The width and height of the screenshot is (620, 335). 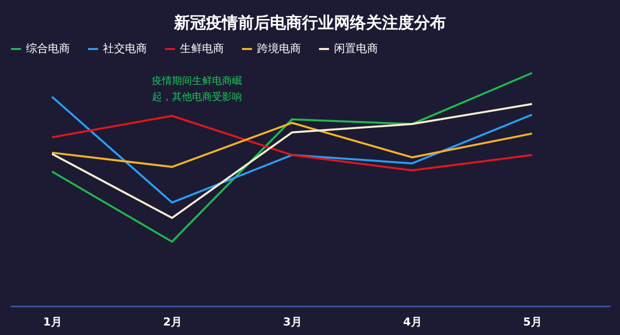 What do you see at coordinates (202, 48) in the screenshot?
I see `legend-label: 生鲜电商` at bounding box center [202, 48].